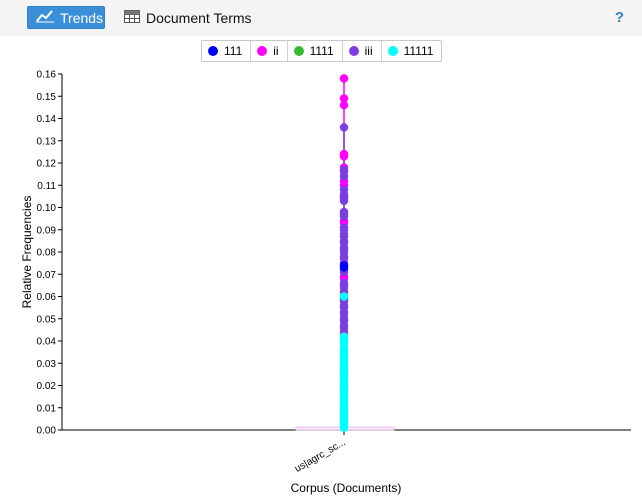 The height and width of the screenshot is (504, 642). Describe the element at coordinates (45, 17) in the screenshot. I see `line-chart-icon` at that location.